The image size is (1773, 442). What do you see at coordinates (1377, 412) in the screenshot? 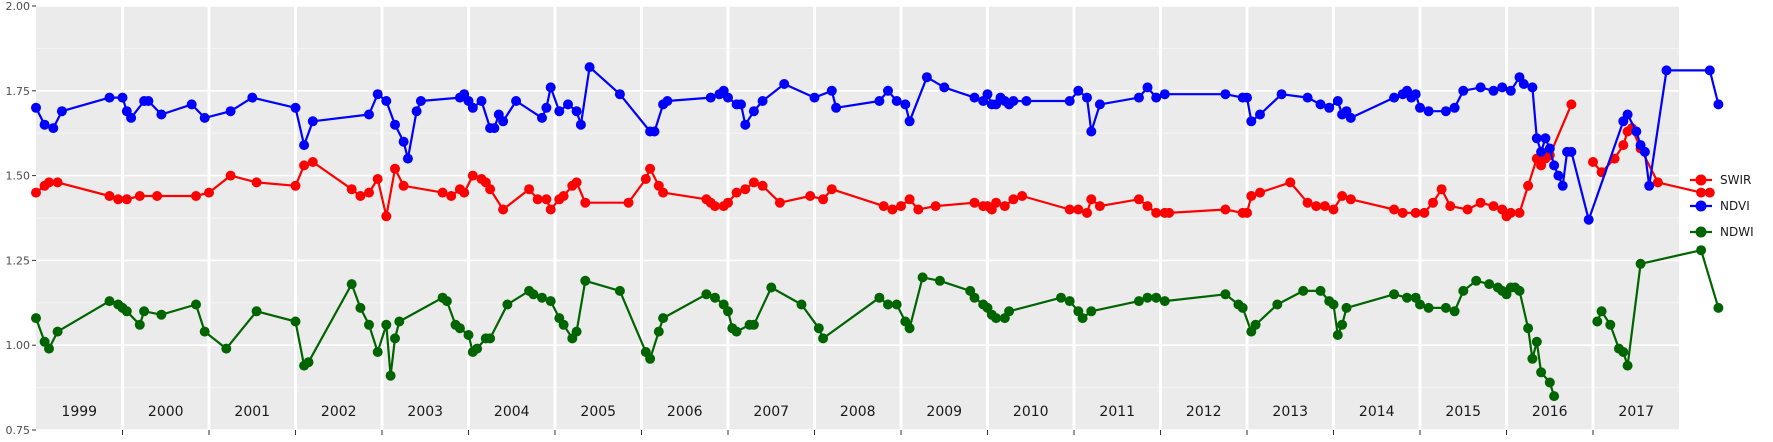
I see `year-label: 2014` at bounding box center [1377, 412].